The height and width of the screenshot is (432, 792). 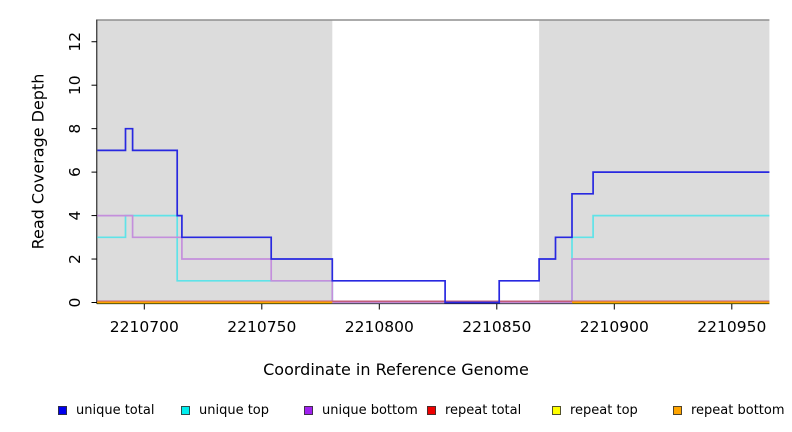 What do you see at coordinates (483, 410) in the screenshot?
I see `legend-label: repeat total` at bounding box center [483, 410].